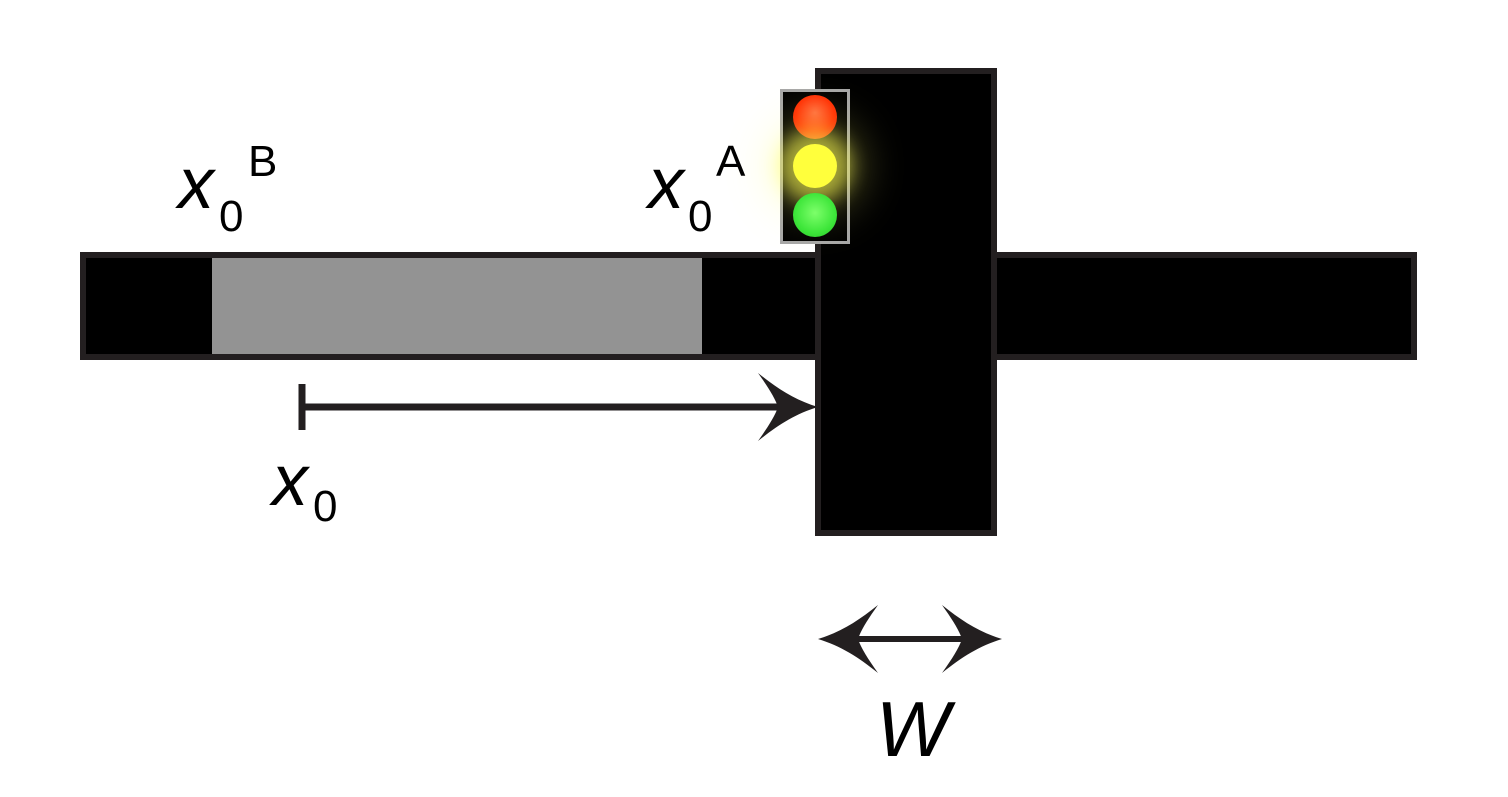 Image resolution: width=1508 pixels, height=797 pixels. I want to click on w-width-arrow, so click(910, 639).